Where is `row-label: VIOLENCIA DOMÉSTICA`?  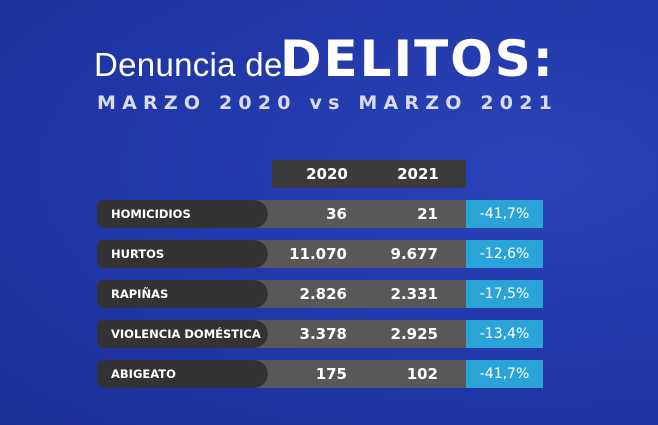 row-label: VIOLENCIA DOMÉSTICA is located at coordinates (182, 334).